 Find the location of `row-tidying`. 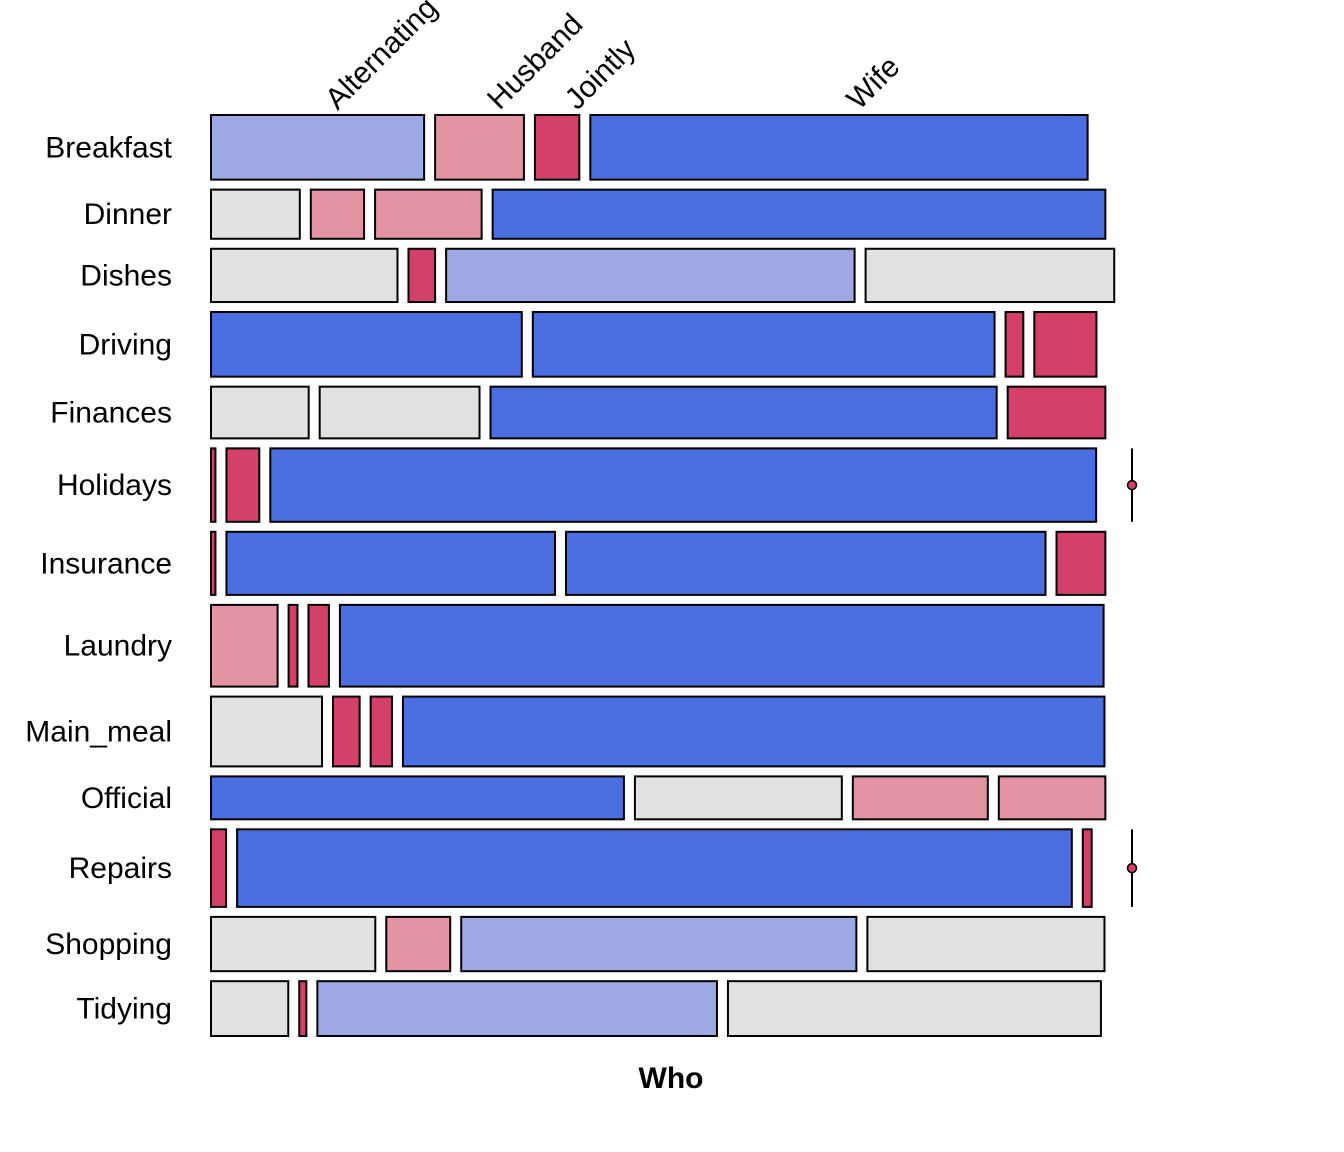

row-tidying is located at coordinates (656, 1009).